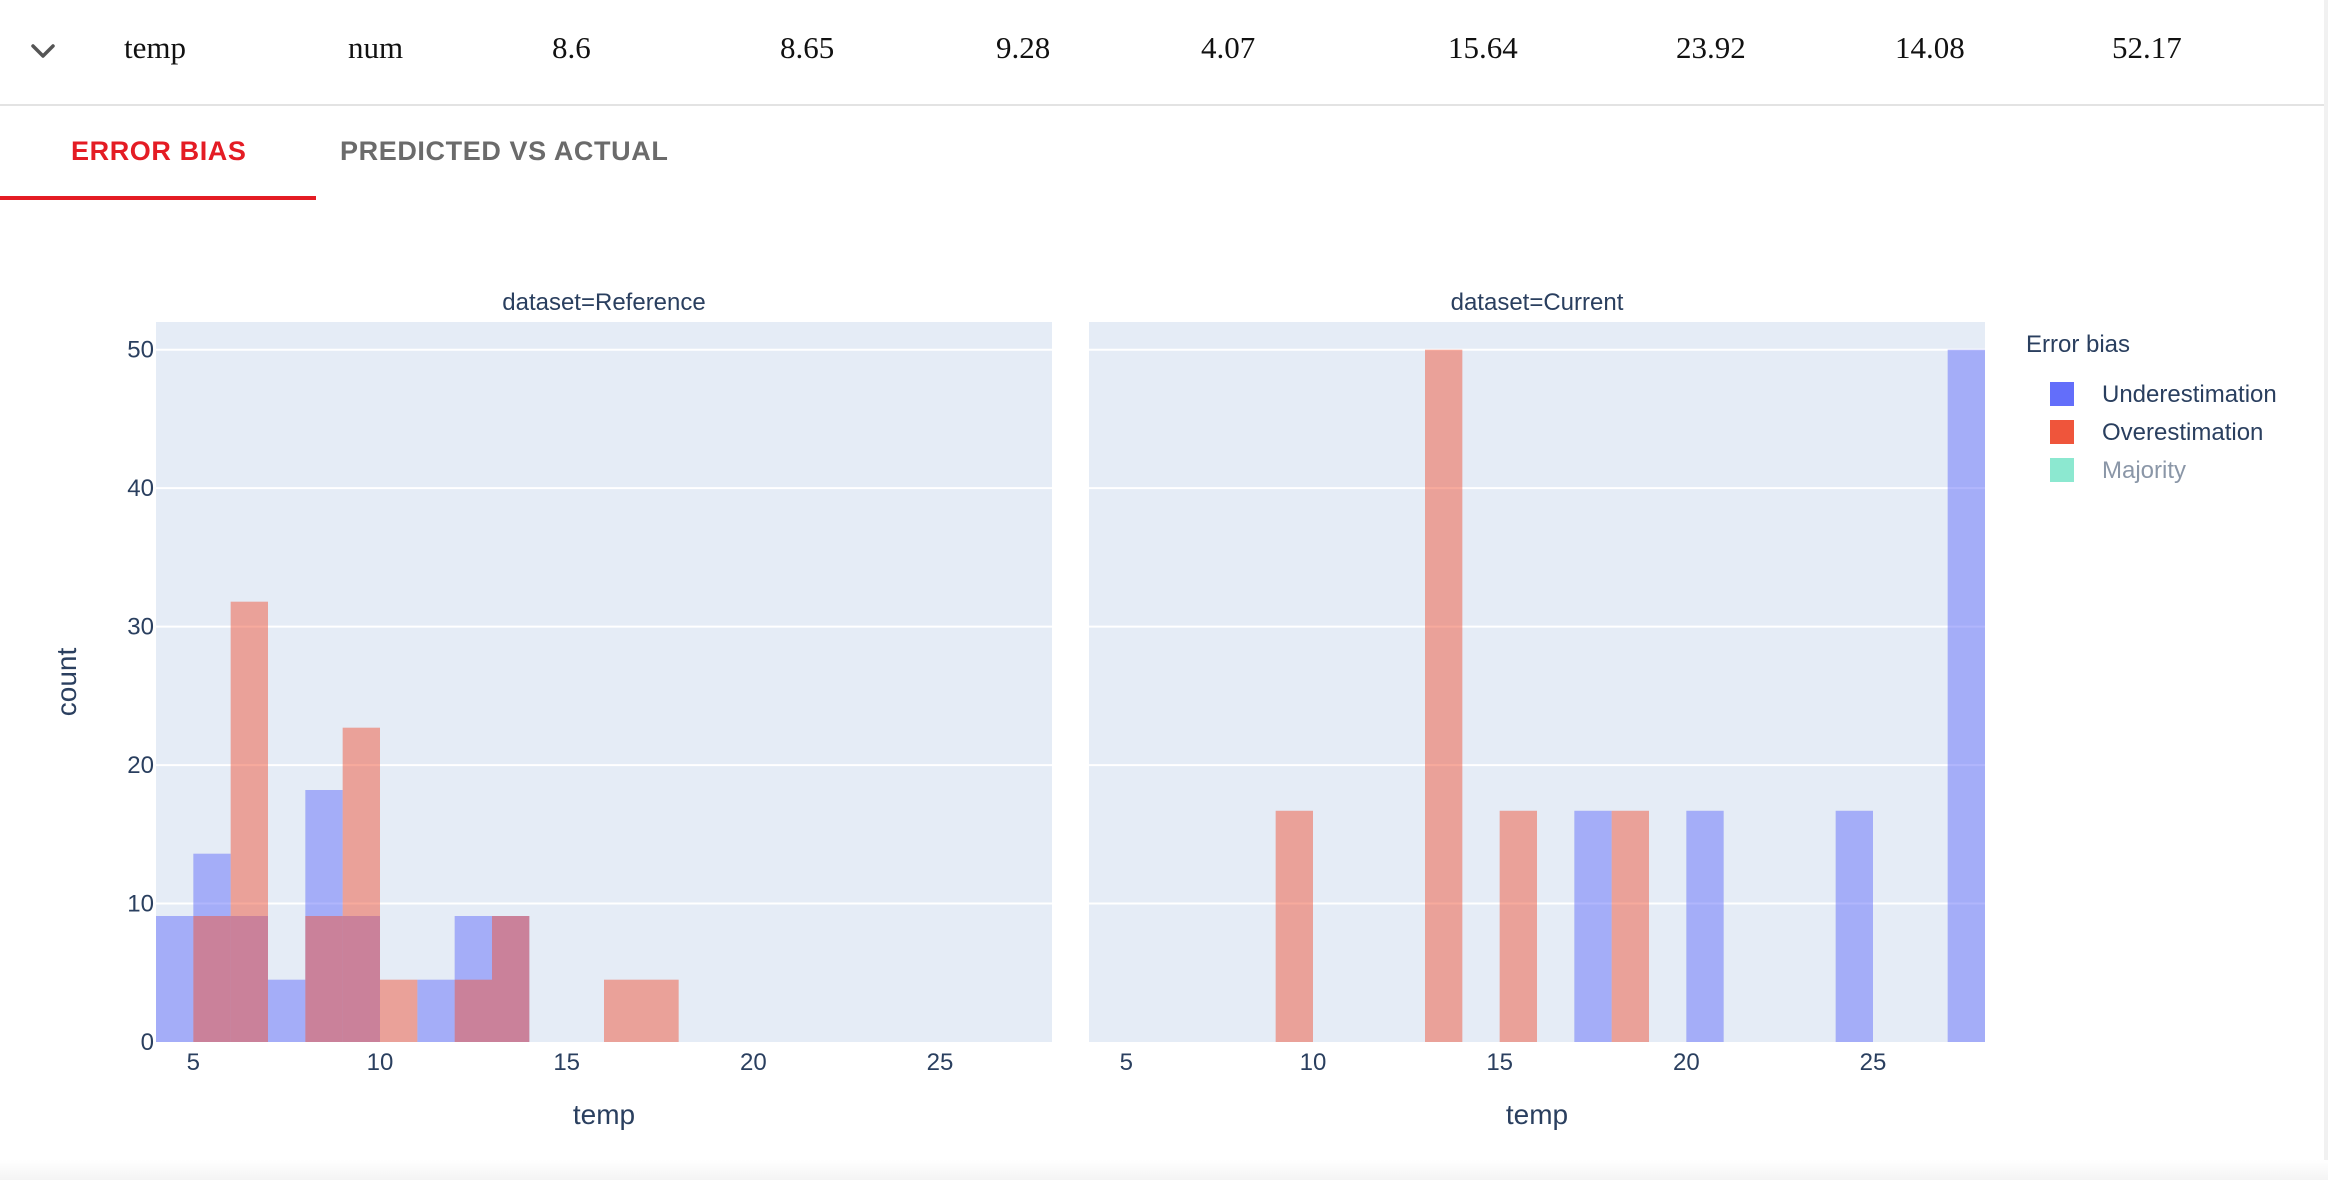  Describe the element at coordinates (147, 1042) in the screenshot. I see `y-tick-label: 0` at that location.